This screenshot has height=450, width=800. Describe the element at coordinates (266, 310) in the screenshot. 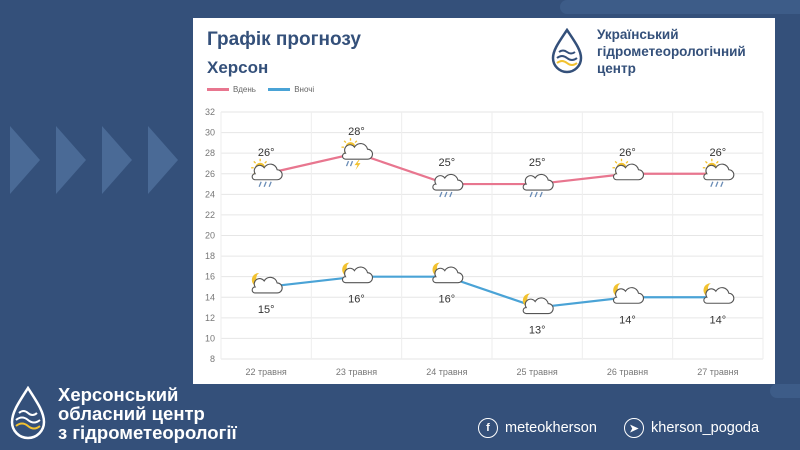

I see `data-label-night: 15°` at that location.